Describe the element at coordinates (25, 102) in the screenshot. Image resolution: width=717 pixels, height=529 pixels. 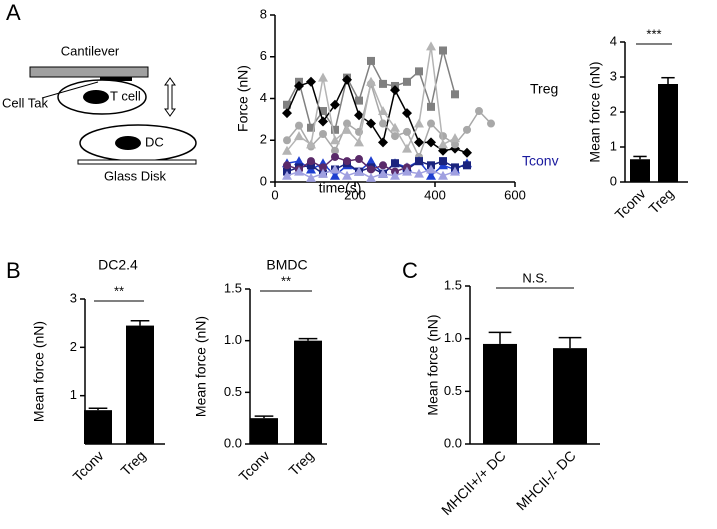
I see `label: Cell Tak` at that location.